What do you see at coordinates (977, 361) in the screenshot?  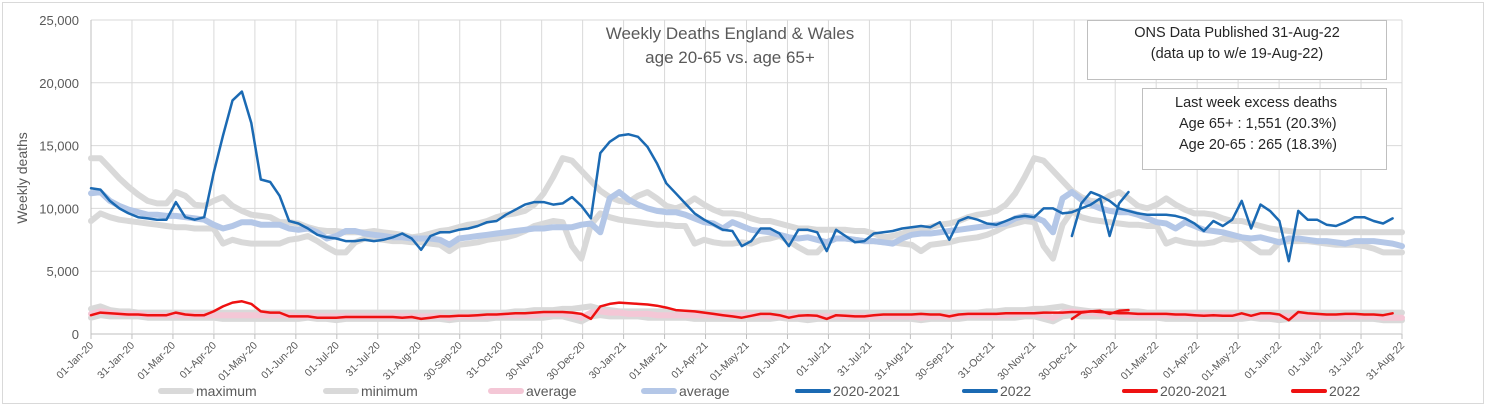 I see `x-tick-label: 31-Oct-21` at bounding box center [977, 361].